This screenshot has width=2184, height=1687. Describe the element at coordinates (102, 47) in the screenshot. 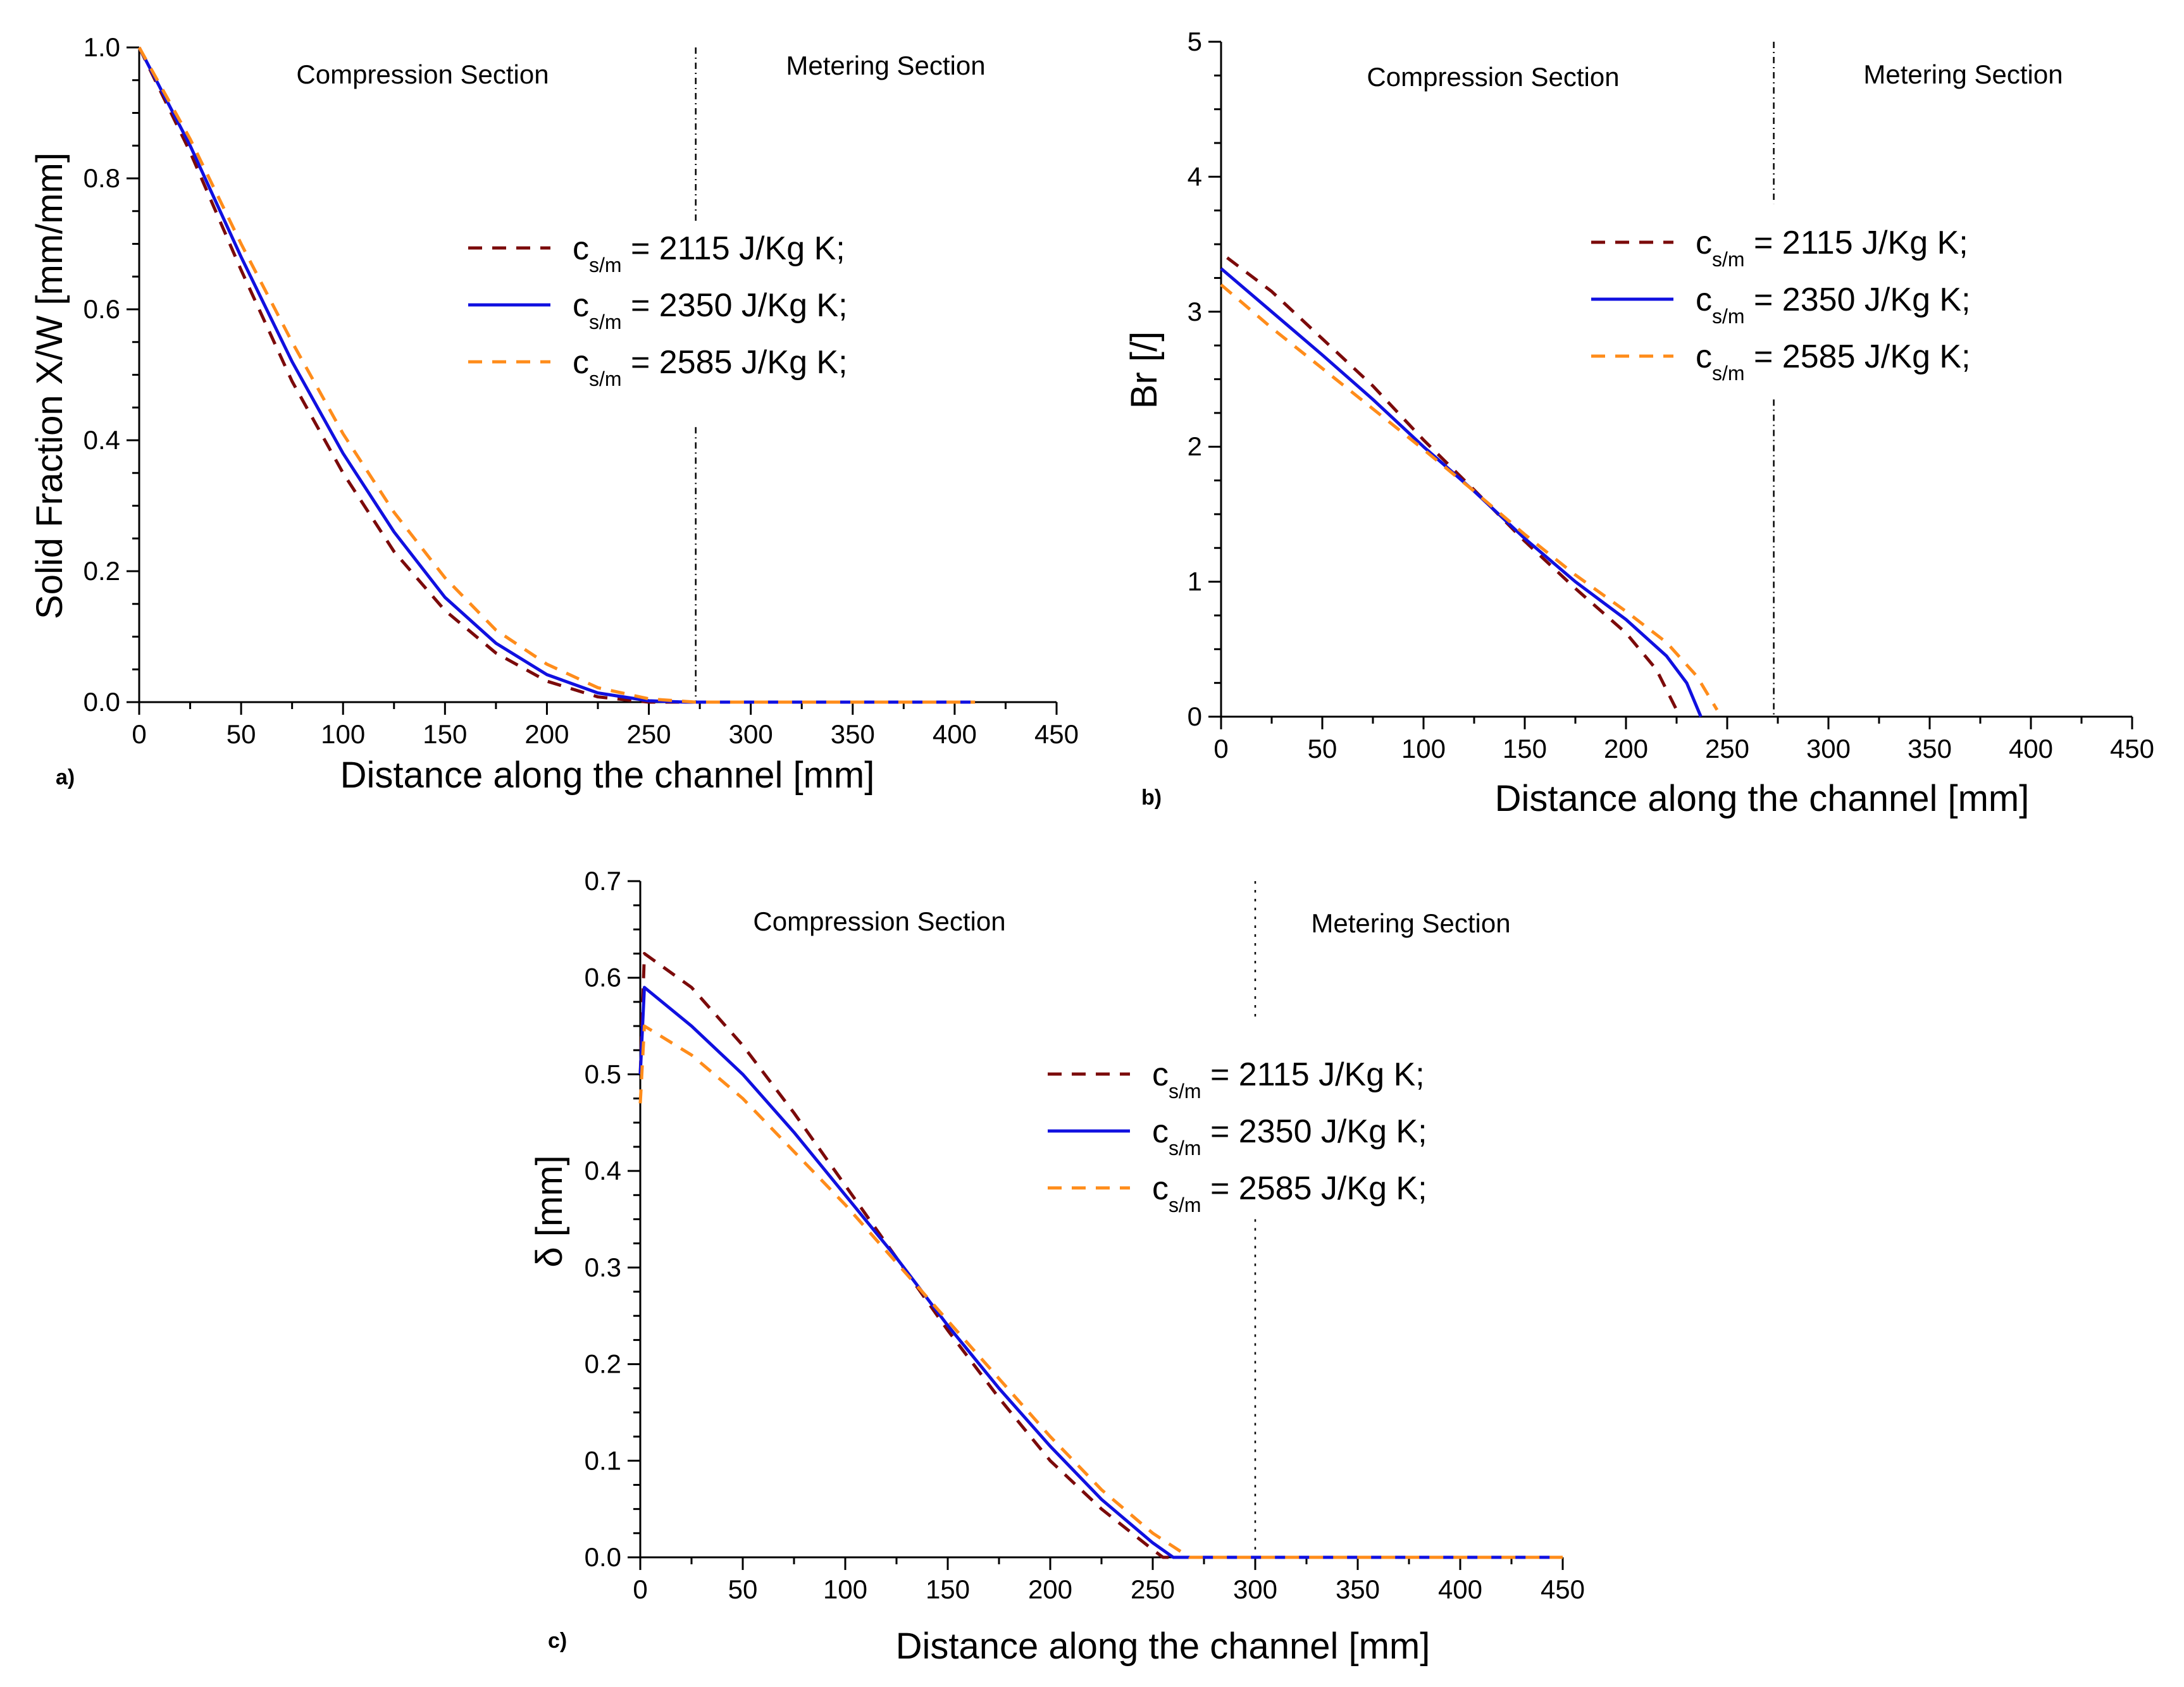

I see `panel-a-y-tick-label: 1.0` at that location.